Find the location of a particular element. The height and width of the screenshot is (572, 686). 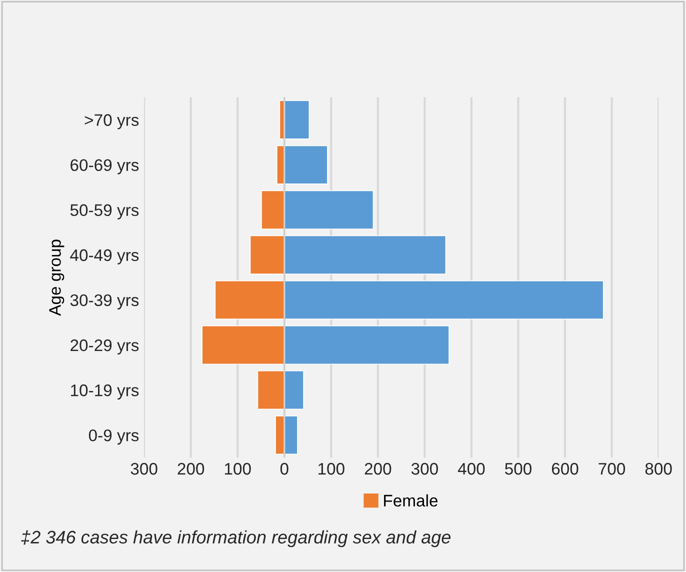

y-tick-label: 30-39 yrs is located at coordinates (104, 302).